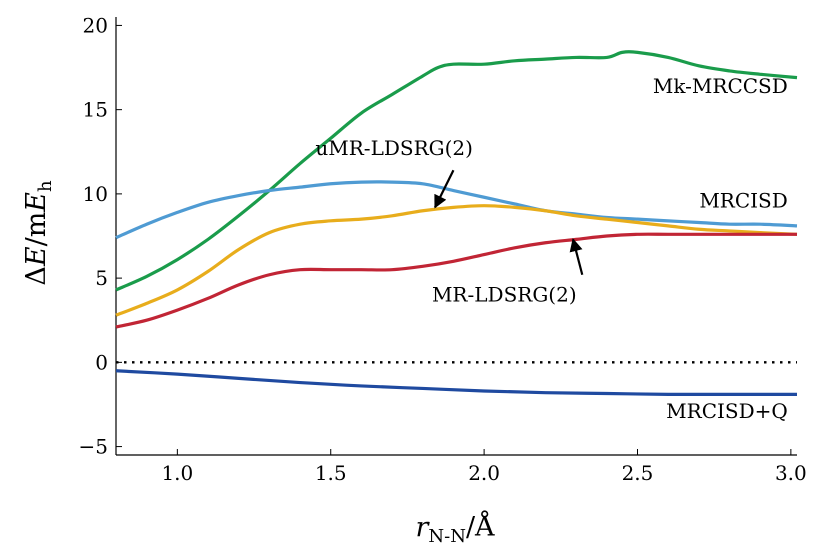  What do you see at coordinates (484, 473) in the screenshot?
I see `x-tick-label: 2.0` at bounding box center [484, 473].